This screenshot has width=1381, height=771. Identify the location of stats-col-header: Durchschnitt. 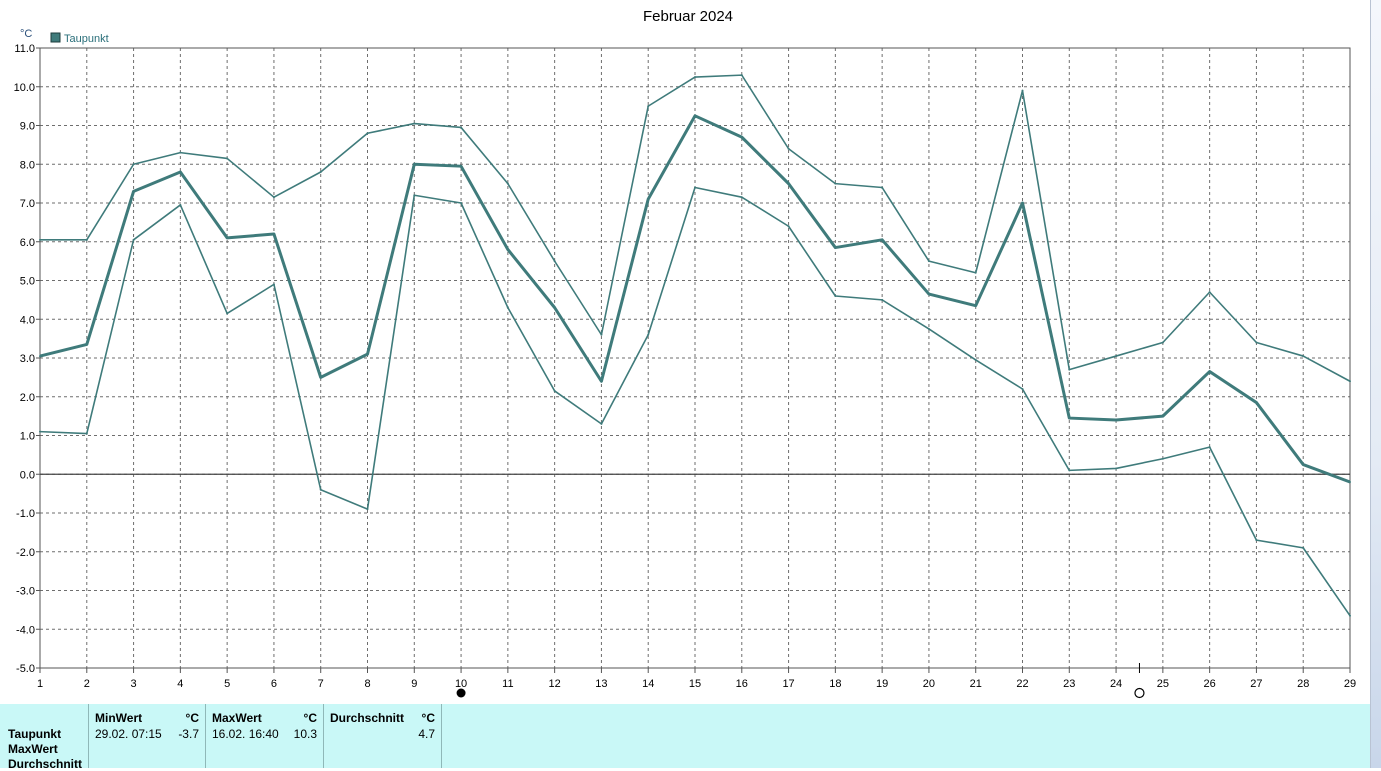
(367, 718).